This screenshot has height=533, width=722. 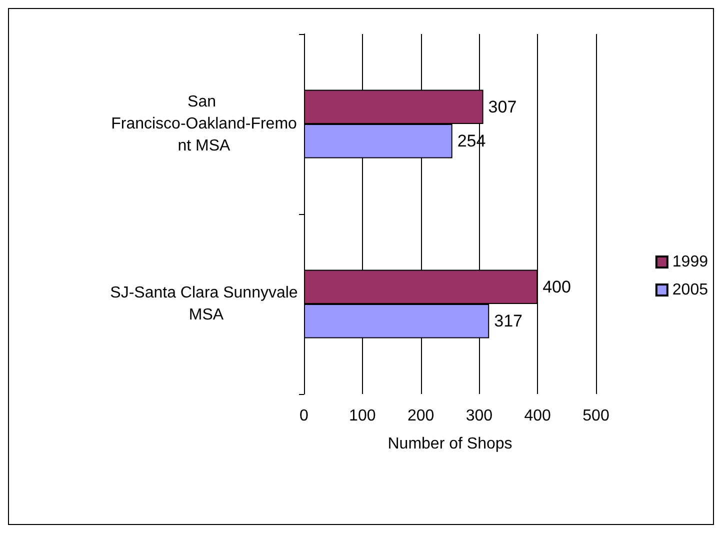 What do you see at coordinates (420, 416) in the screenshot?
I see `x-tick-label: 200` at bounding box center [420, 416].